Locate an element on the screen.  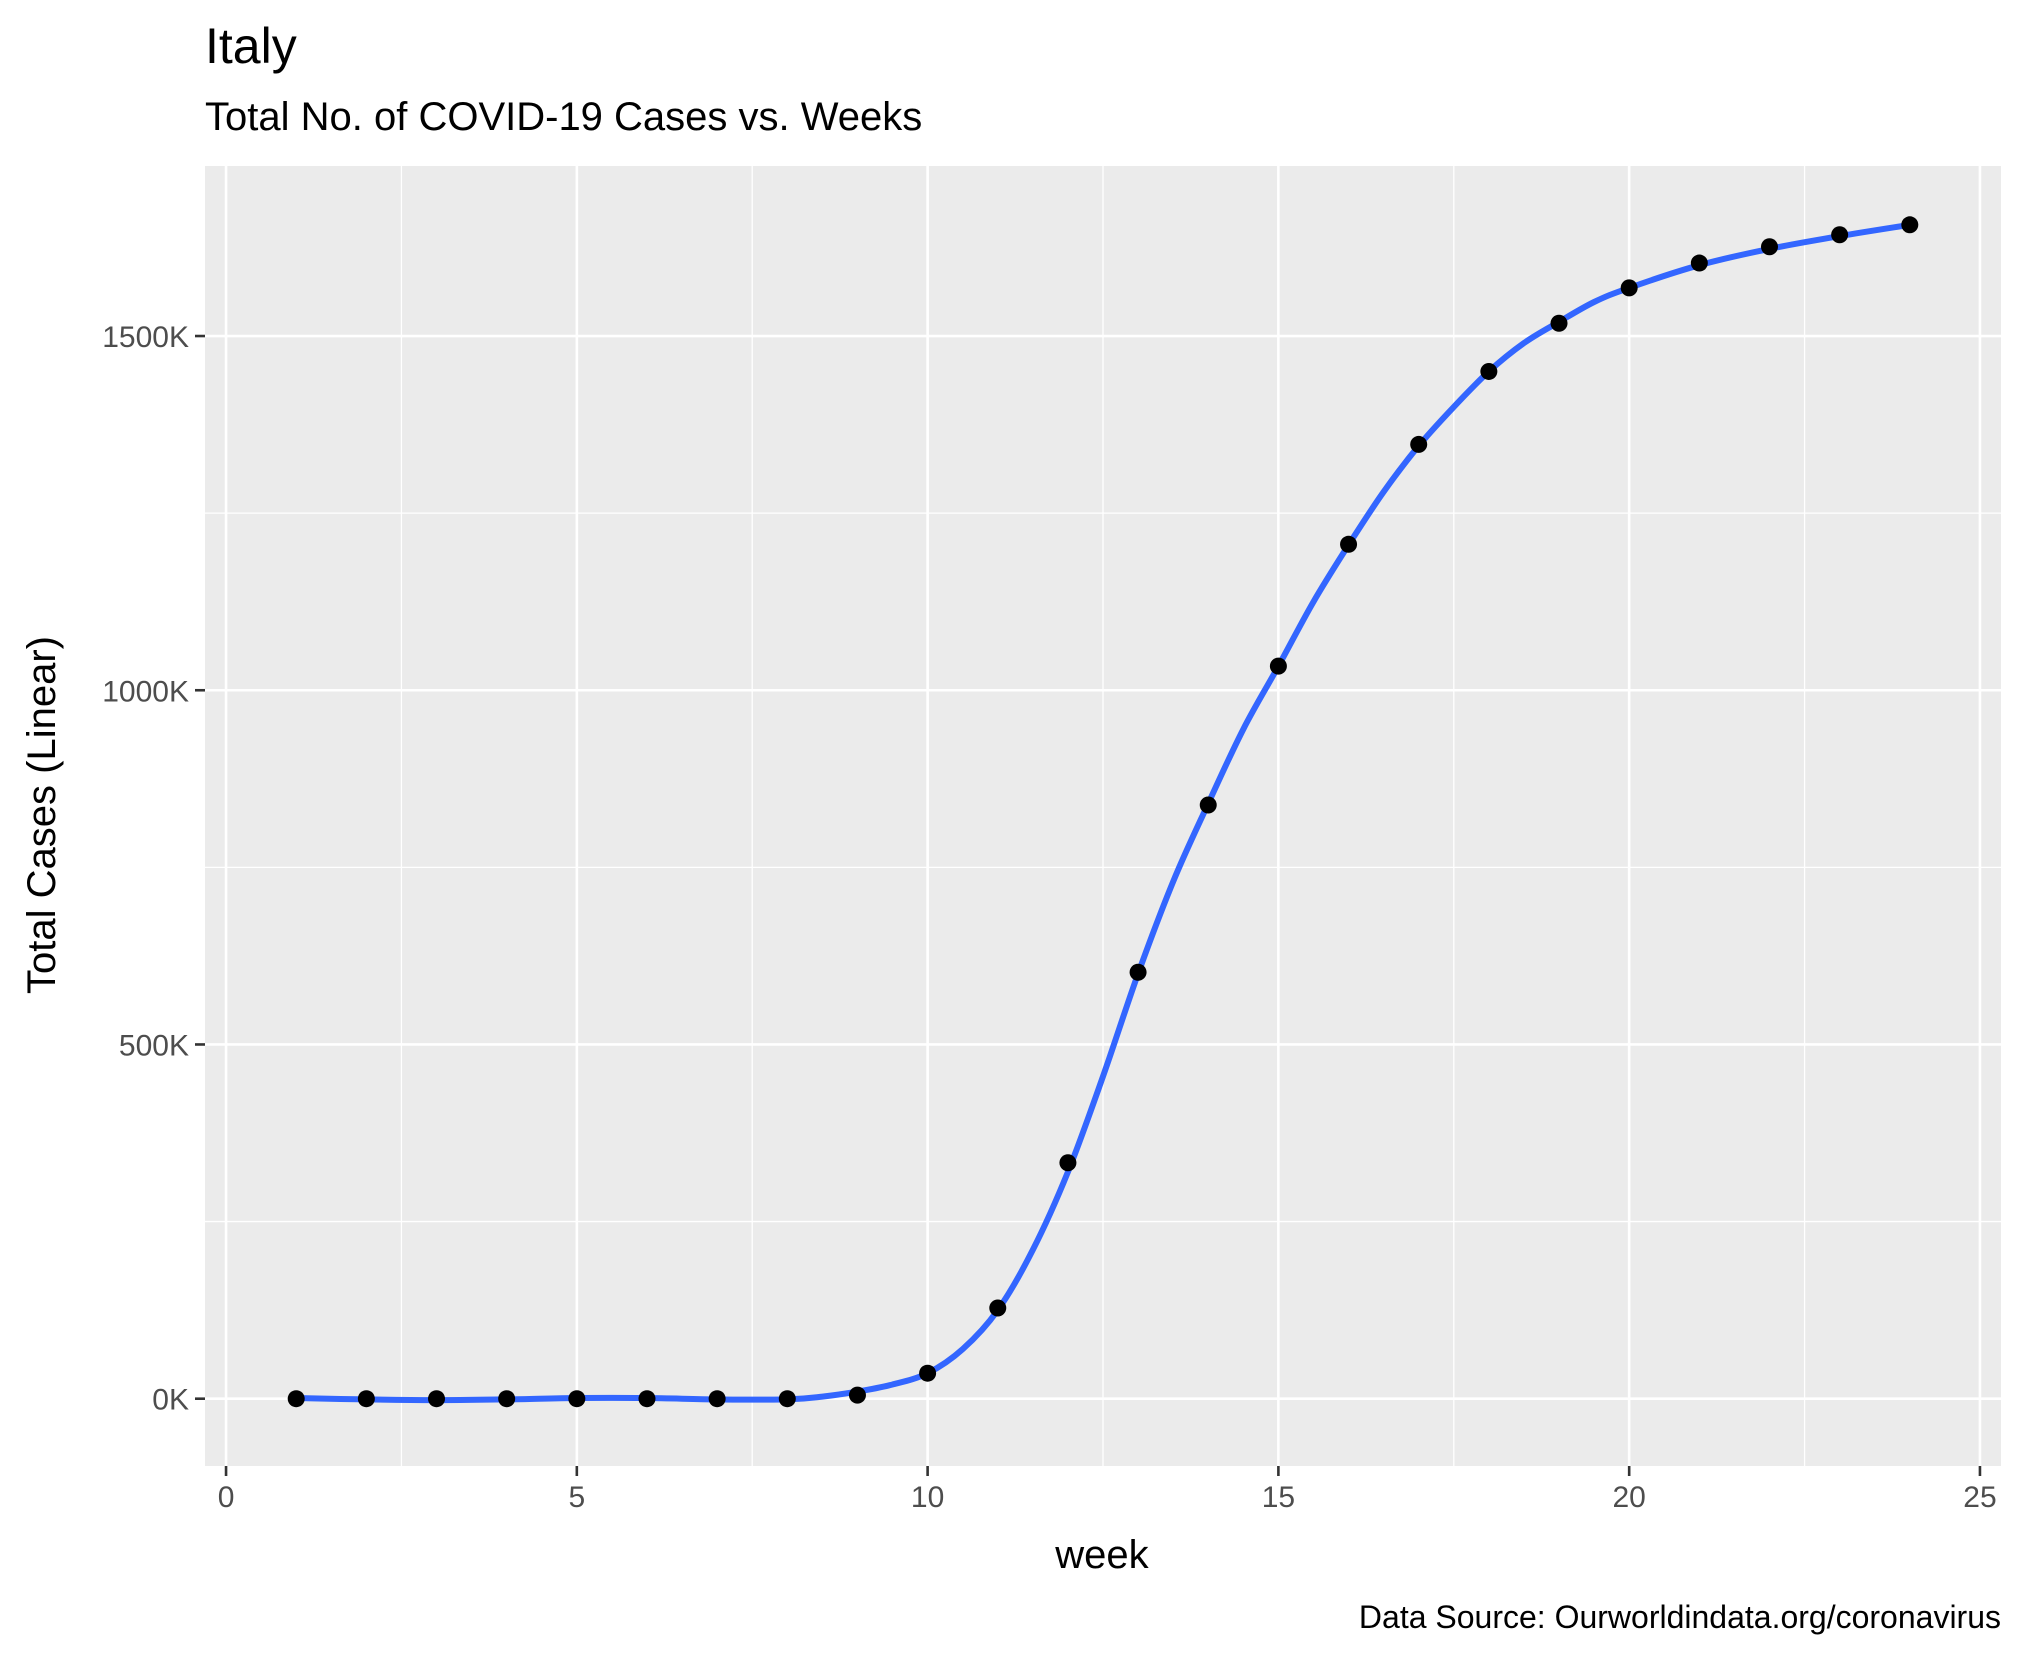
y-tick-labels: 0K 500K 1000K 1500K is located at coordinates (145, 869).